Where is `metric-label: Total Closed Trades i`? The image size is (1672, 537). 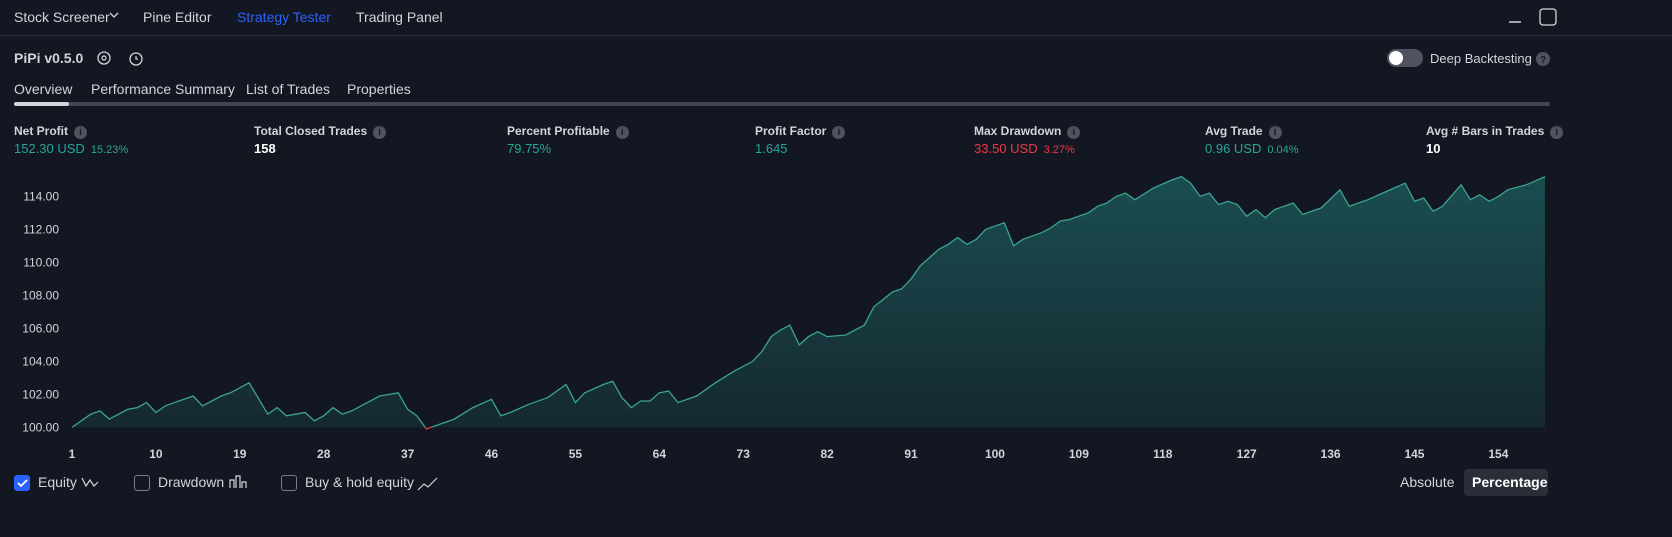
metric-label: Total Closed Trades i is located at coordinates (320, 131).